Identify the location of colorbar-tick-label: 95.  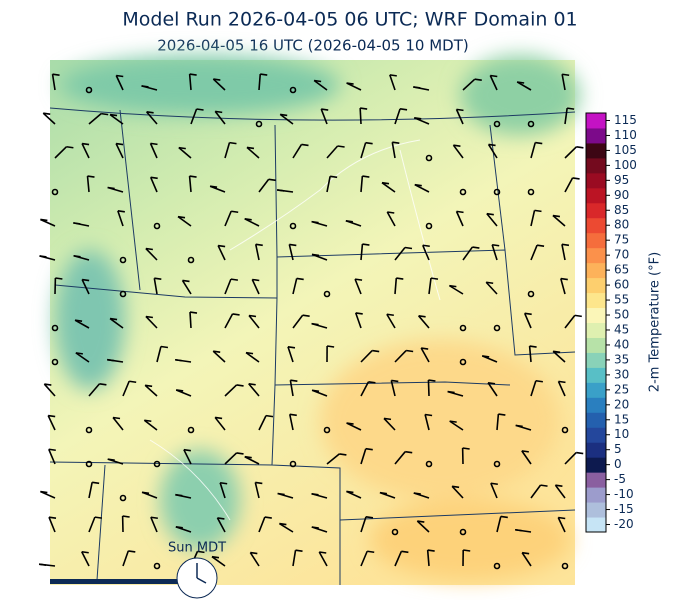
(621, 180).